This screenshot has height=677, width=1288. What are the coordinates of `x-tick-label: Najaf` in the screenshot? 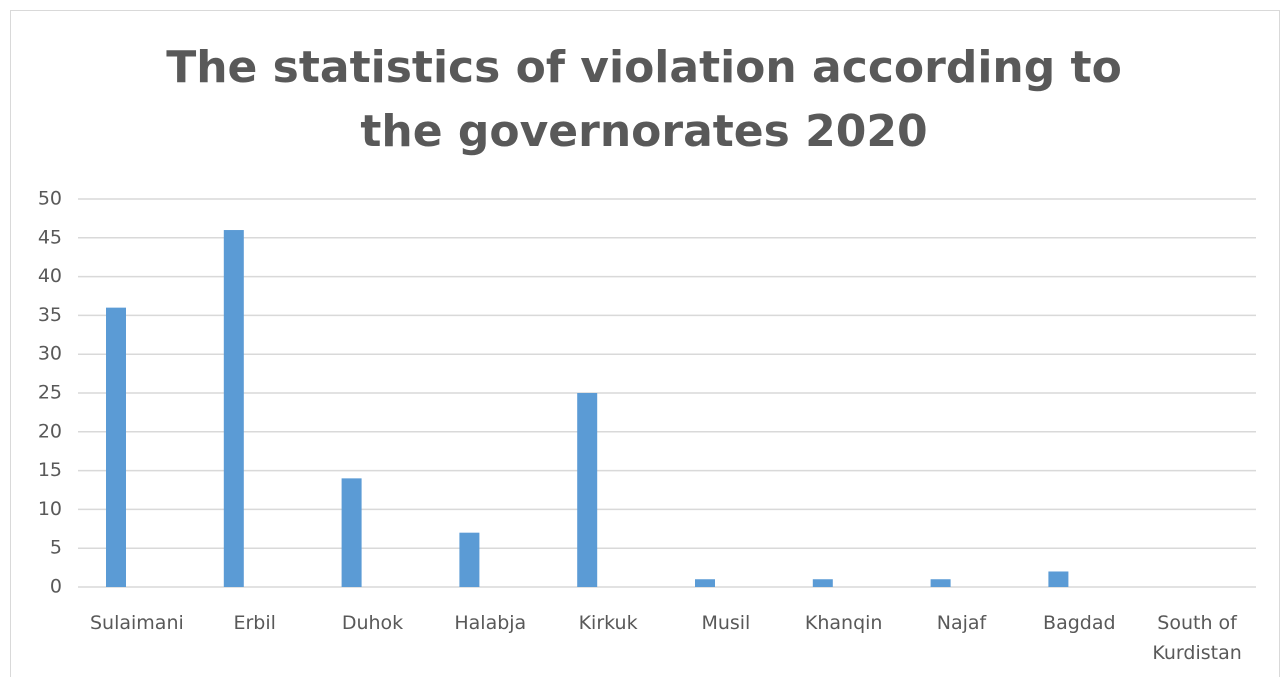 It's located at (961, 623).